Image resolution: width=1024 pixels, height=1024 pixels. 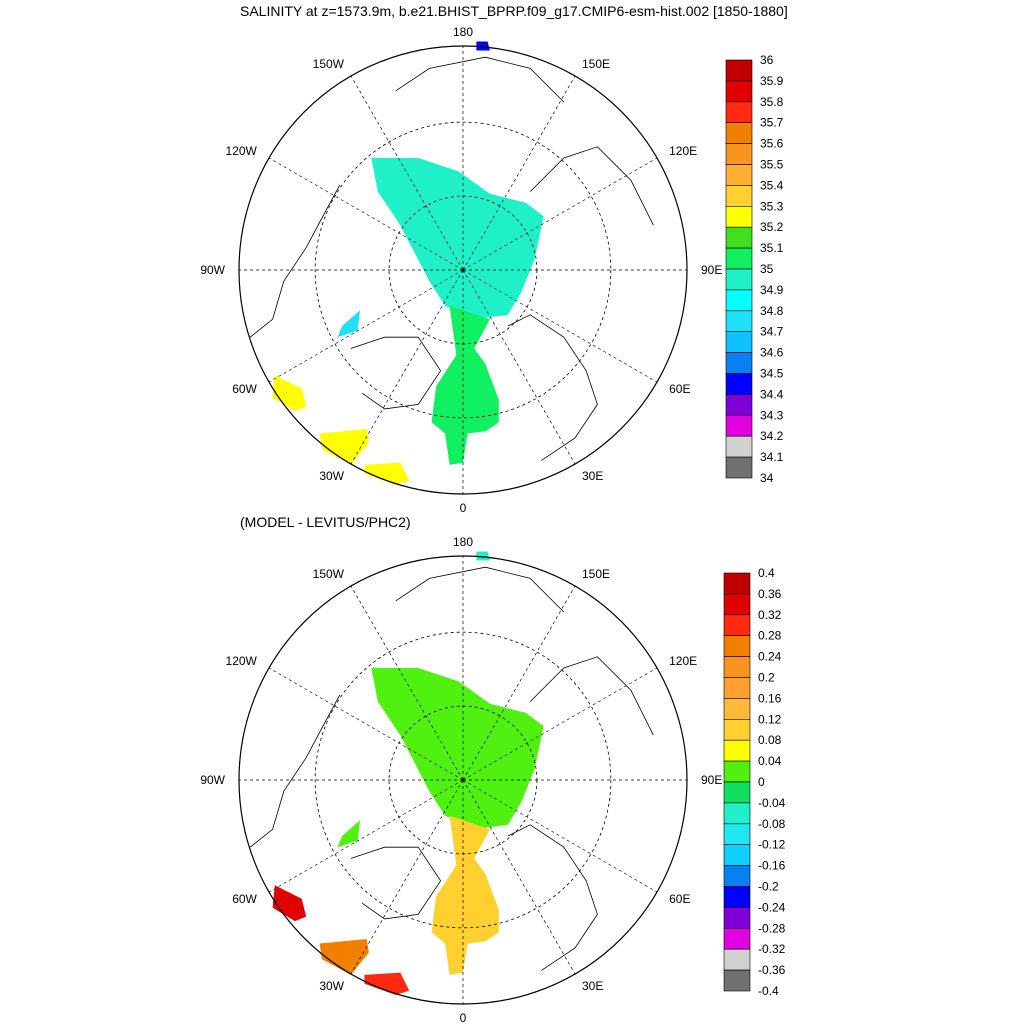 I want to click on region-iceland-basin: Iceland Basin: 35.2-35.3, so click(x=387, y=473).